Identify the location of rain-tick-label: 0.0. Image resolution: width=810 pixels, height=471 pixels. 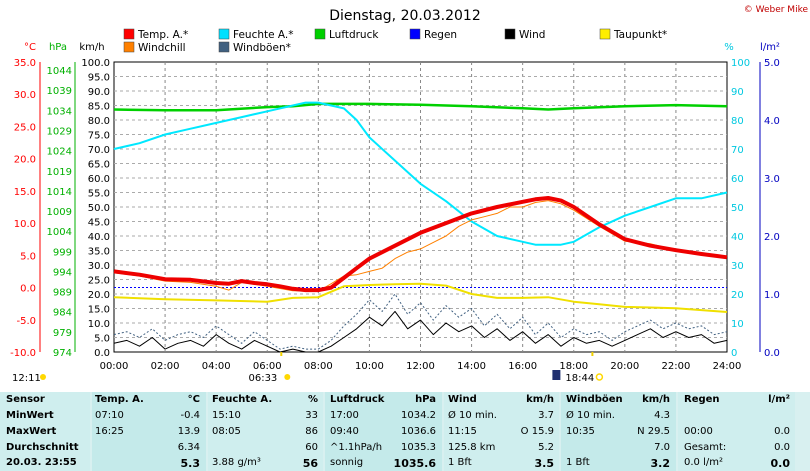
(772, 353).